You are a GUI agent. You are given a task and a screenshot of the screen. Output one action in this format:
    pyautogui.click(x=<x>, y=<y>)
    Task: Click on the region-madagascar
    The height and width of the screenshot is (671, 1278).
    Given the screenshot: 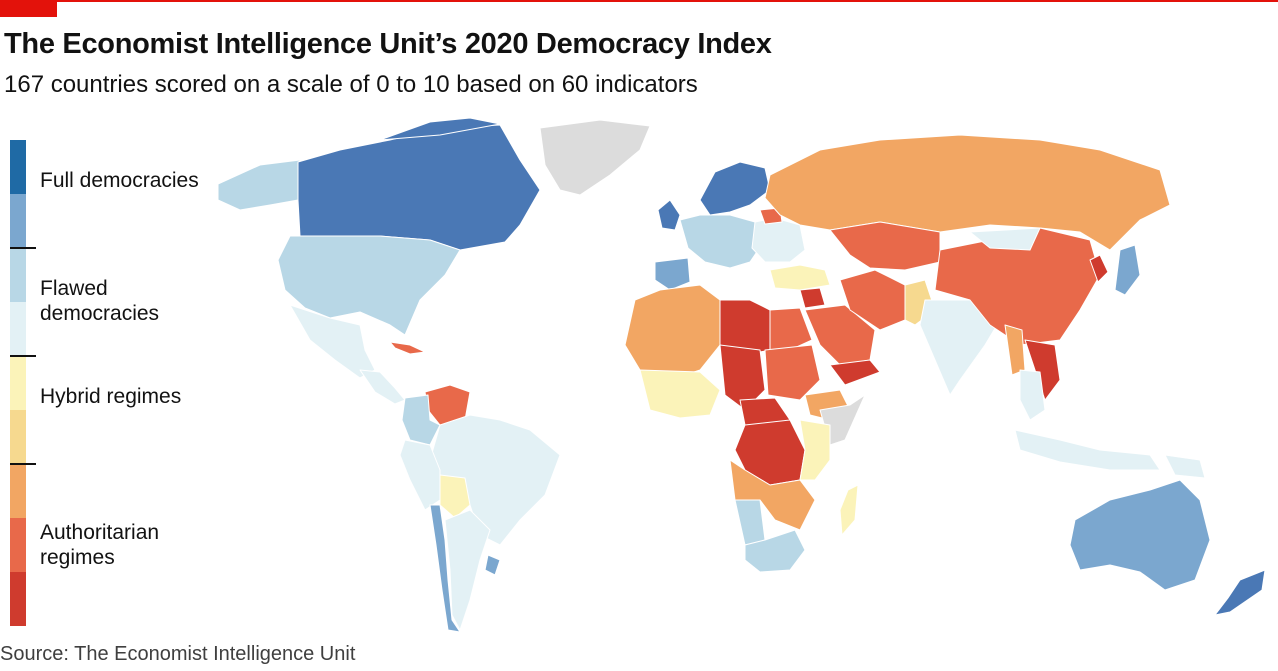 What is the action you would take?
    pyautogui.click(x=849, y=510)
    